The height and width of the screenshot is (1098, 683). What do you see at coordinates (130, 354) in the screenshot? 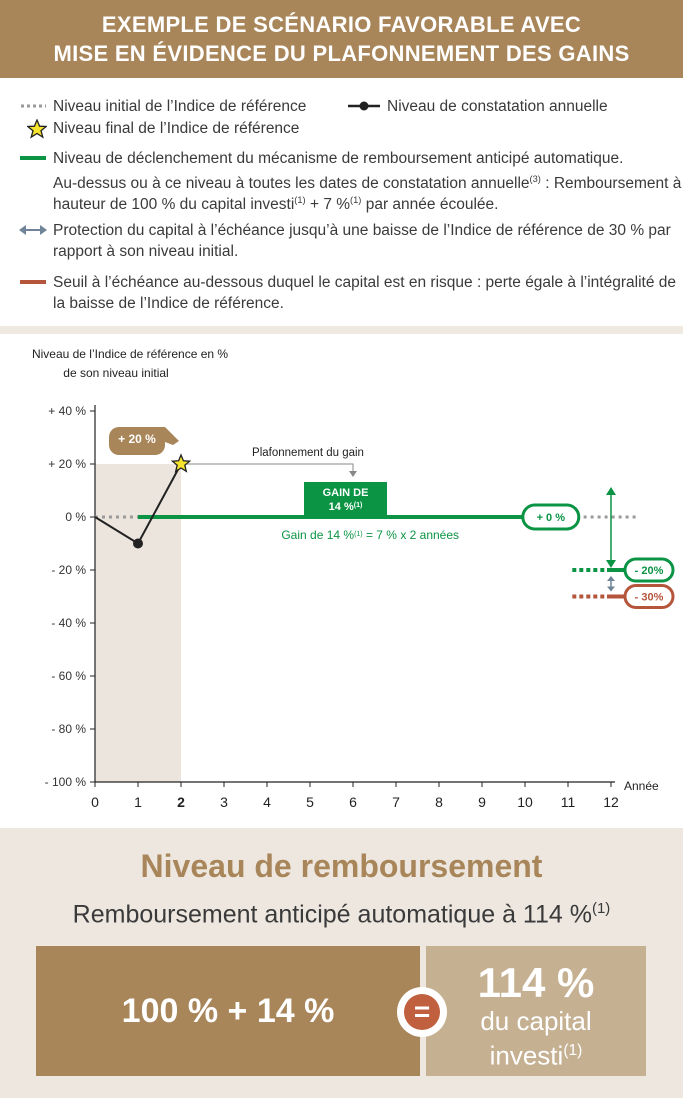
I see `y-axis-label-1: Niveau de l’Indice de référence en %` at bounding box center [130, 354].